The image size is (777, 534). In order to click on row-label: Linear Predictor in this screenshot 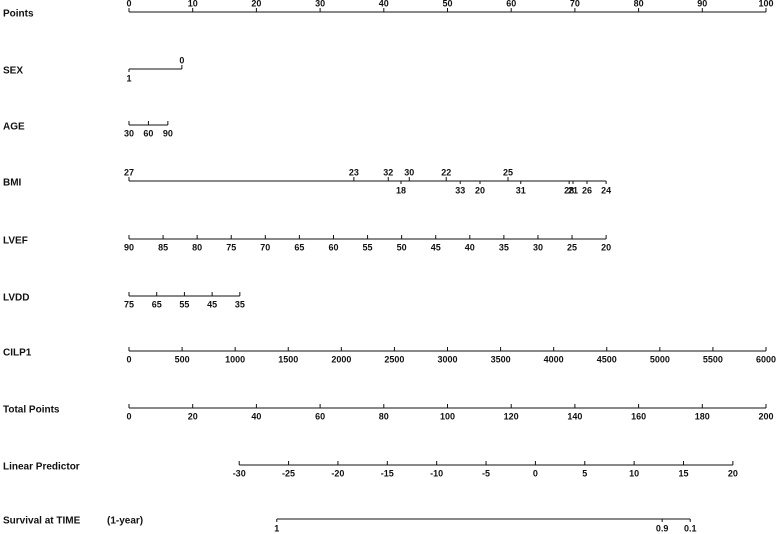, I will do `click(41, 467)`.